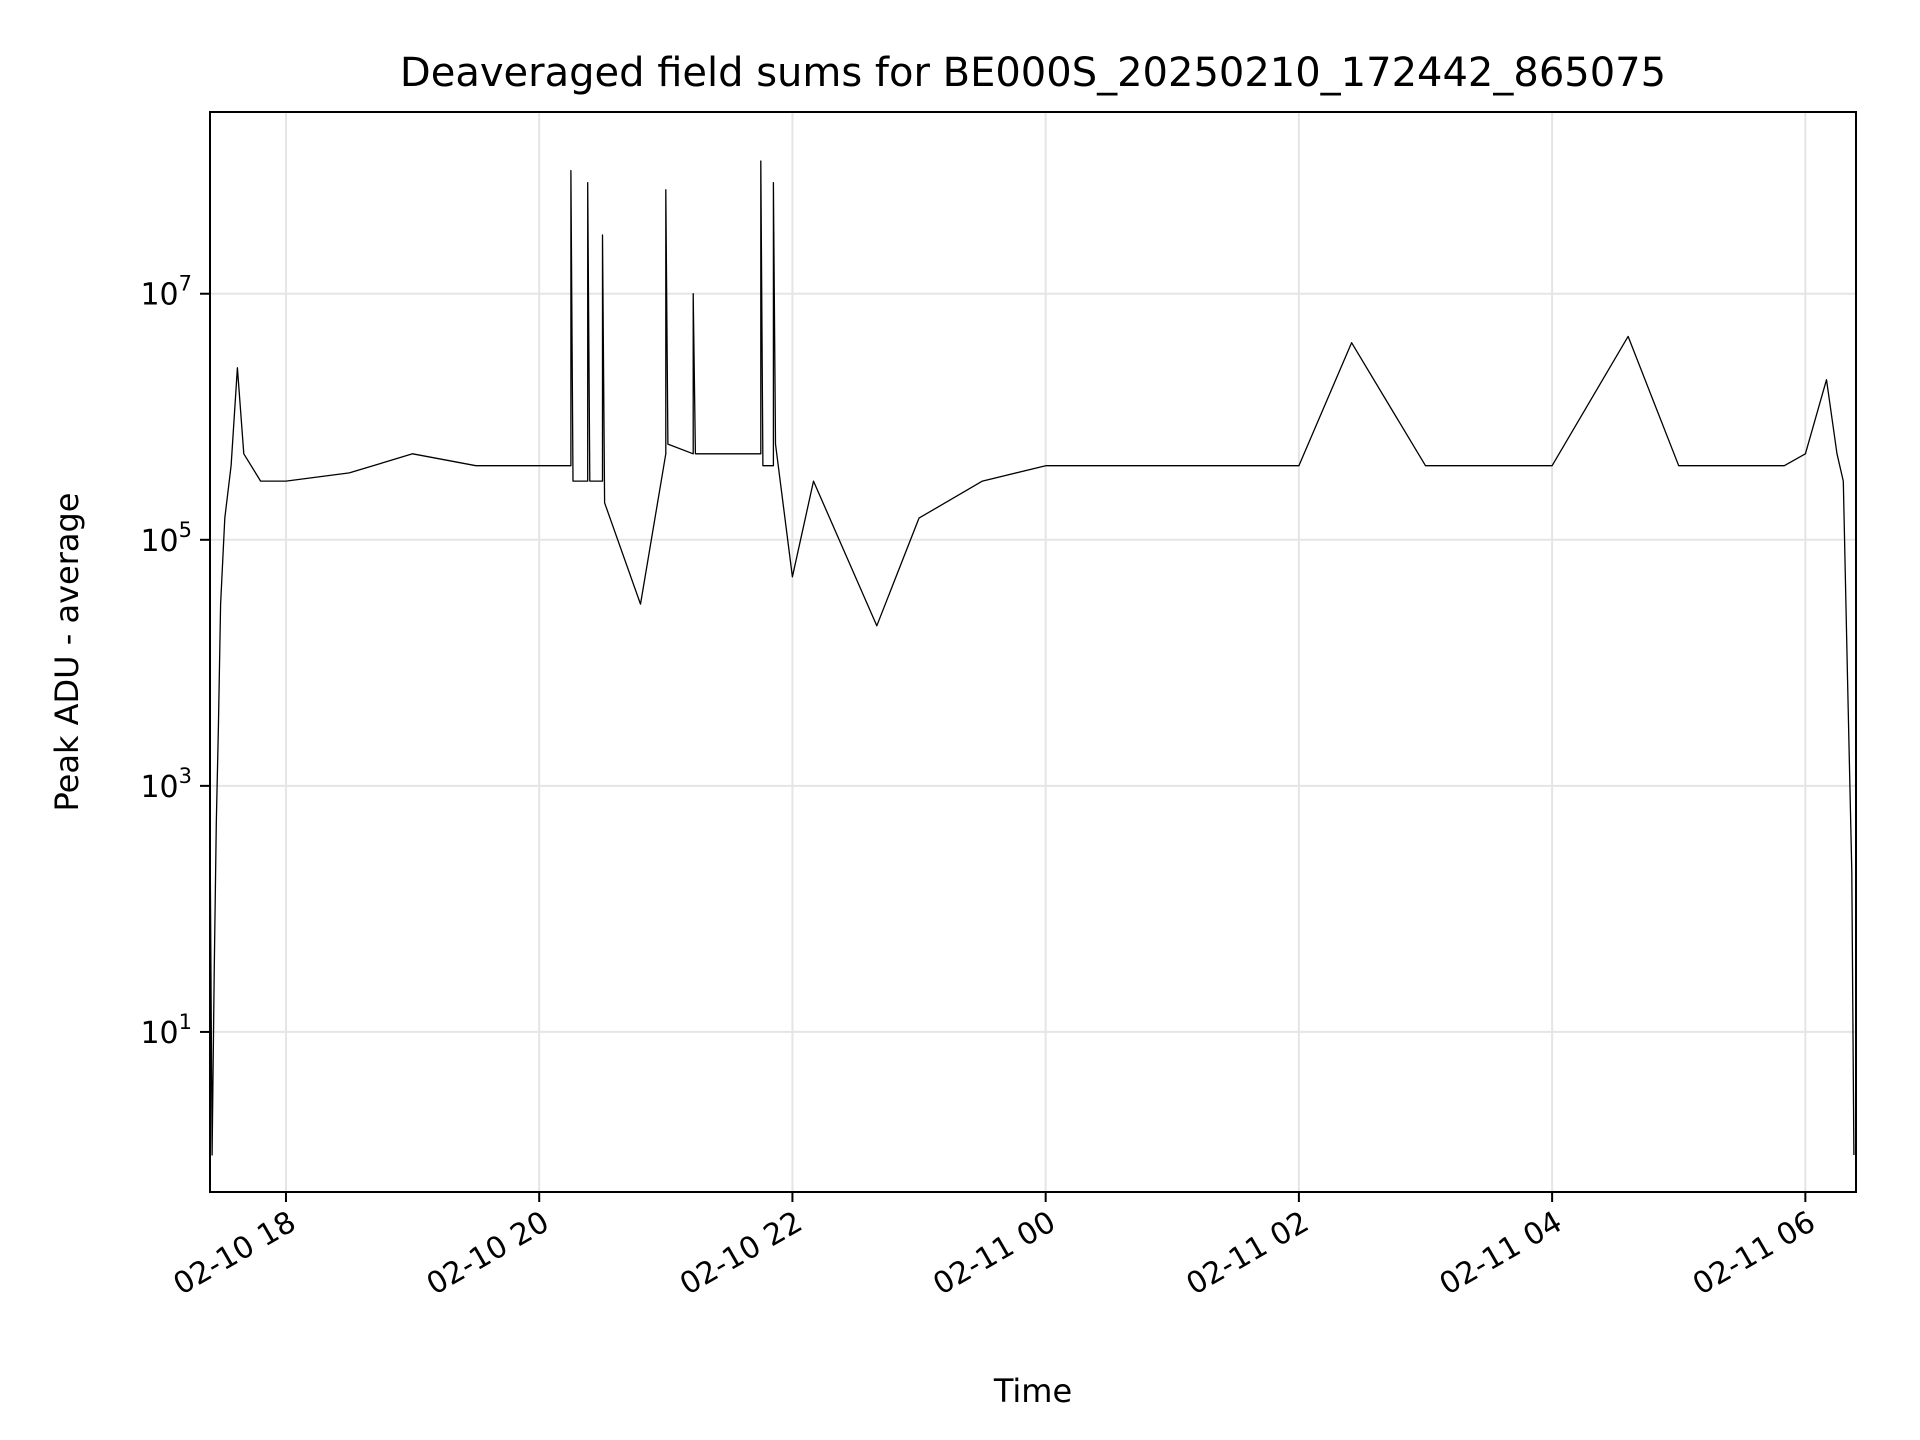 The height and width of the screenshot is (1440, 1920). I want to click on y-tick-label: 10³, so click(166, 784).